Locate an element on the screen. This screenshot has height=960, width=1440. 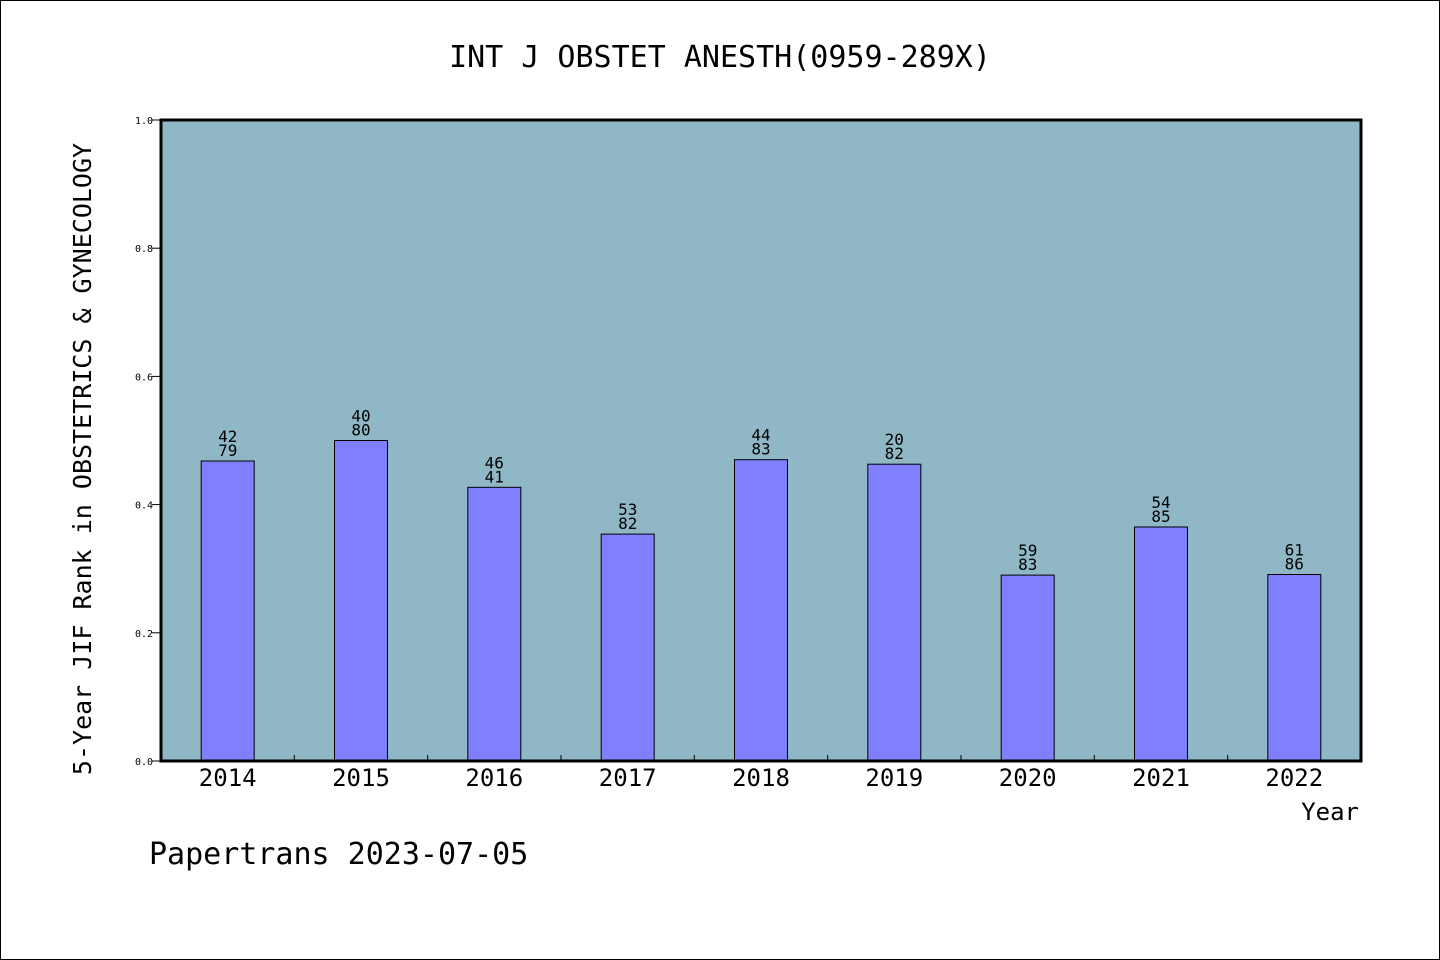
bar-label-top-2014: 42 is located at coordinates (227, 436).